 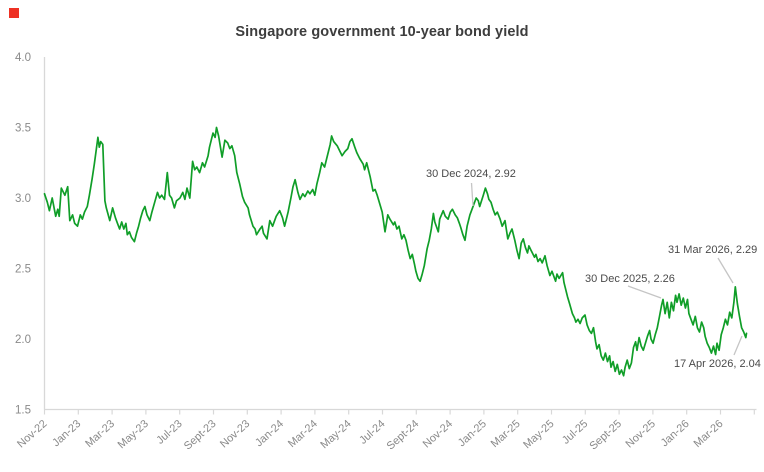 What do you see at coordinates (403, 435) in the screenshot?
I see `x-tick-label: Sept-24` at bounding box center [403, 435].